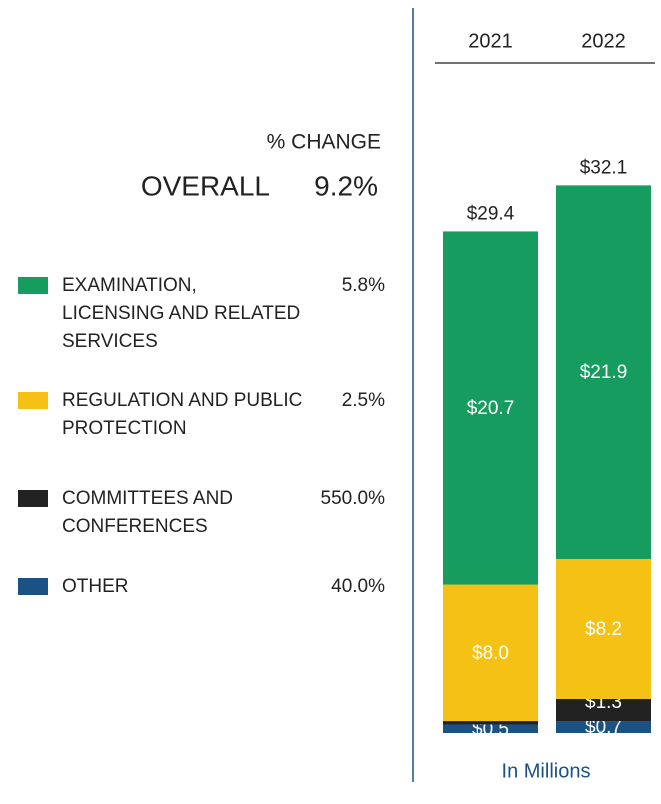 The height and width of the screenshot is (804, 661). Describe the element at coordinates (546, 771) in the screenshot. I see `note: In Millions` at that location.